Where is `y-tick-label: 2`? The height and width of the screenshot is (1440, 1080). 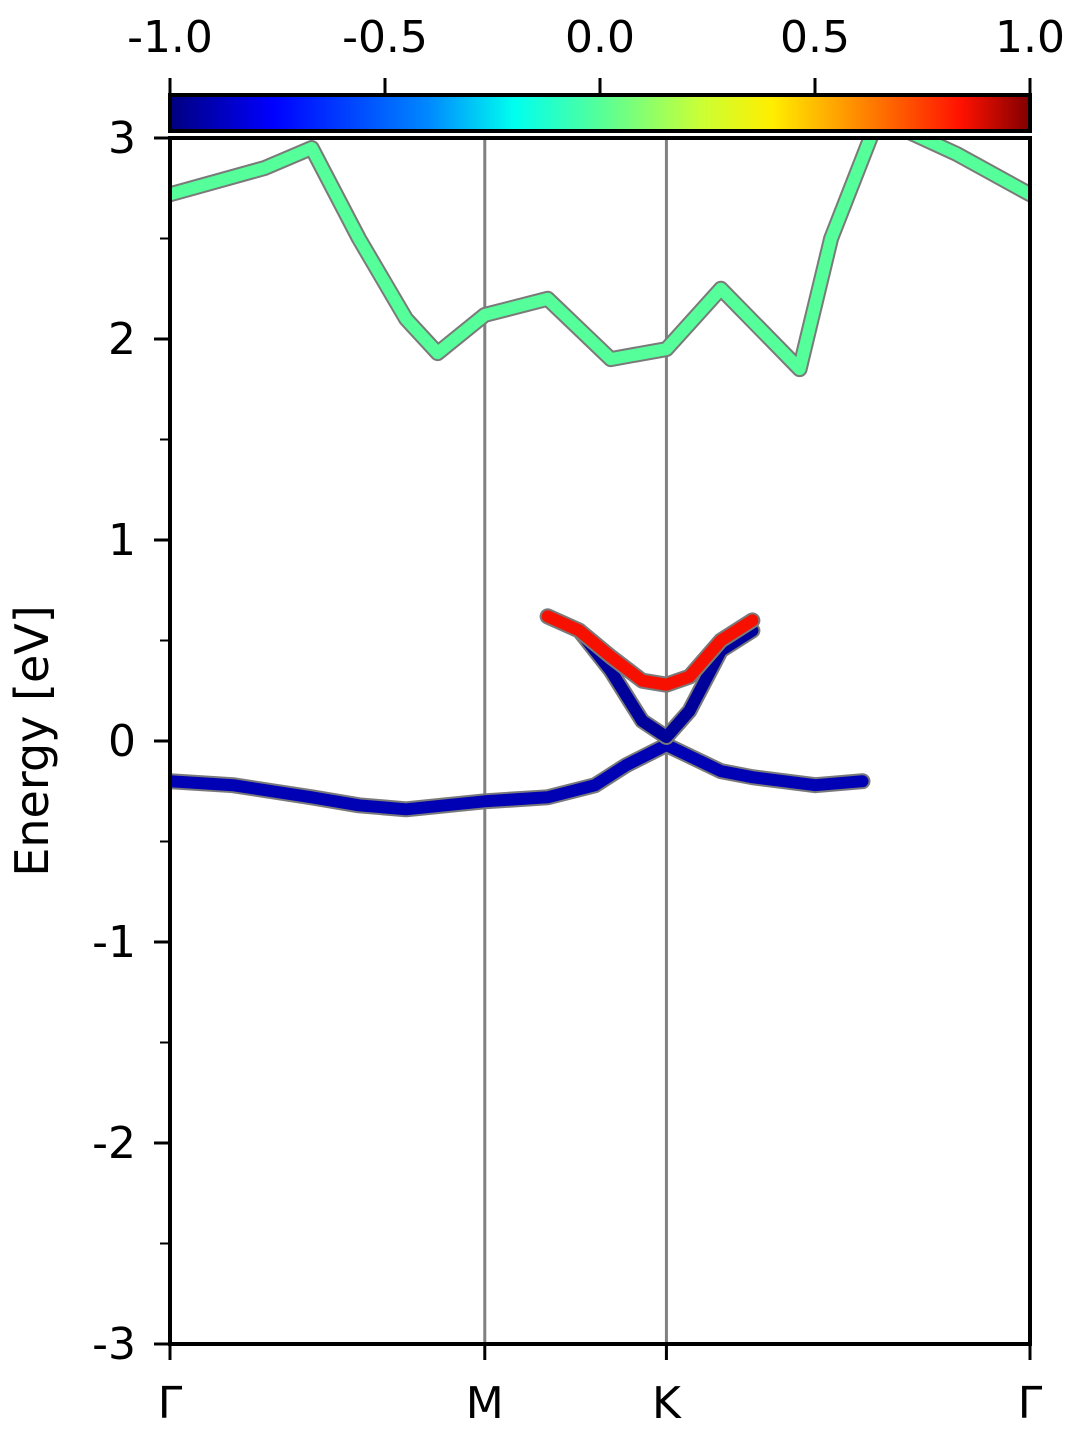 y-tick-label: 2 is located at coordinates (122, 339).